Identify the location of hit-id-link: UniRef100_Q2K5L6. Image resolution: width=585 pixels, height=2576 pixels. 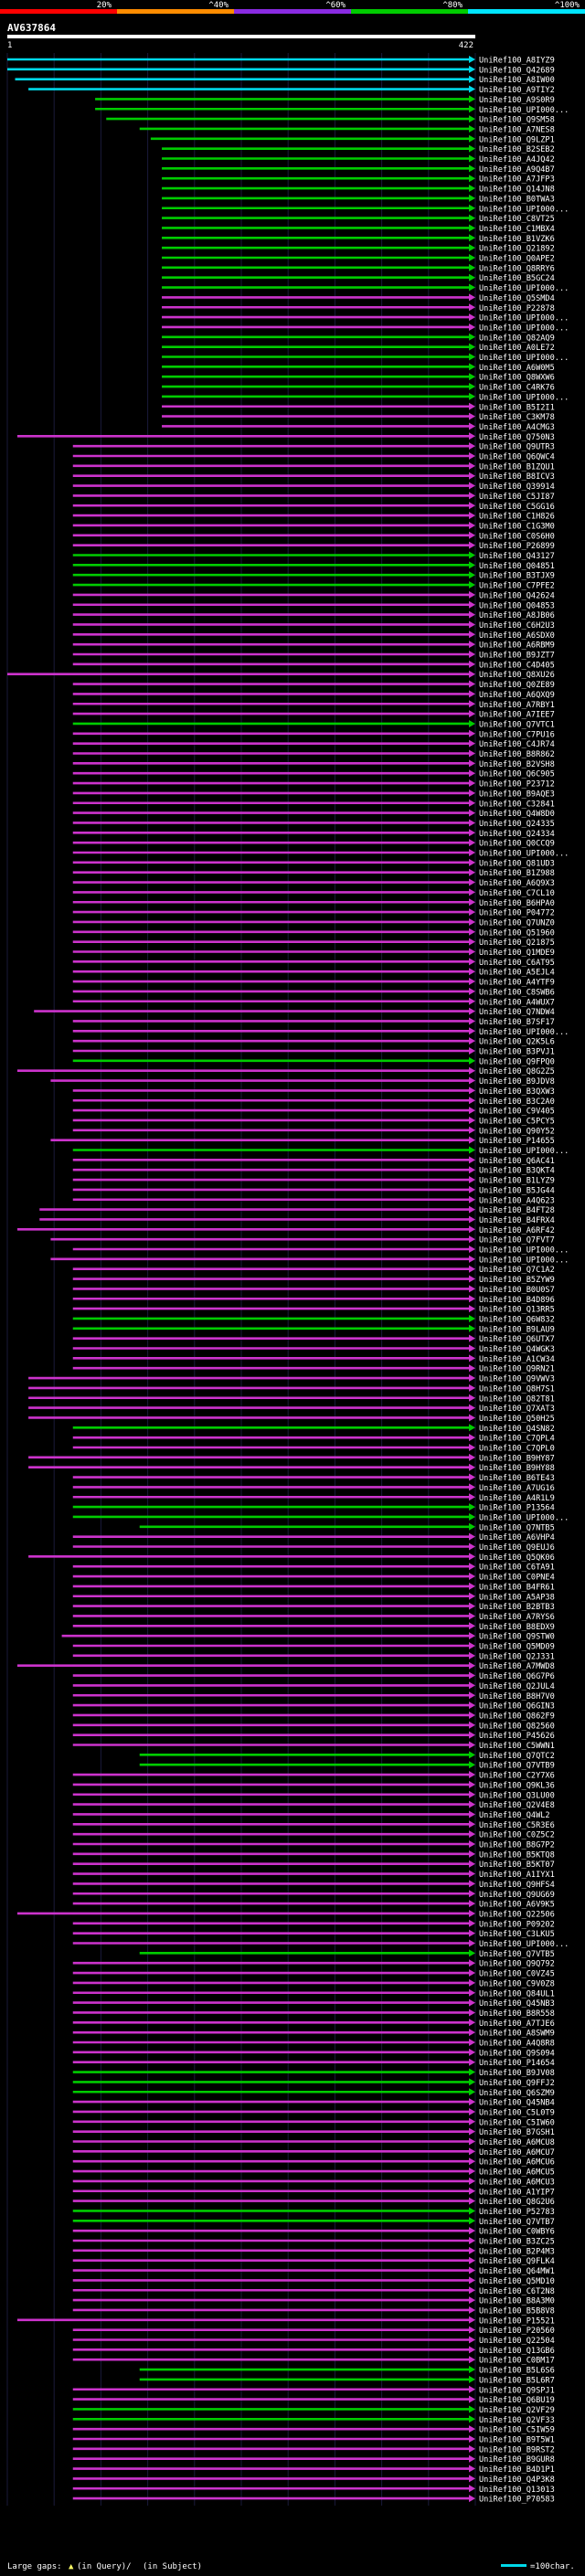
(517, 1042).